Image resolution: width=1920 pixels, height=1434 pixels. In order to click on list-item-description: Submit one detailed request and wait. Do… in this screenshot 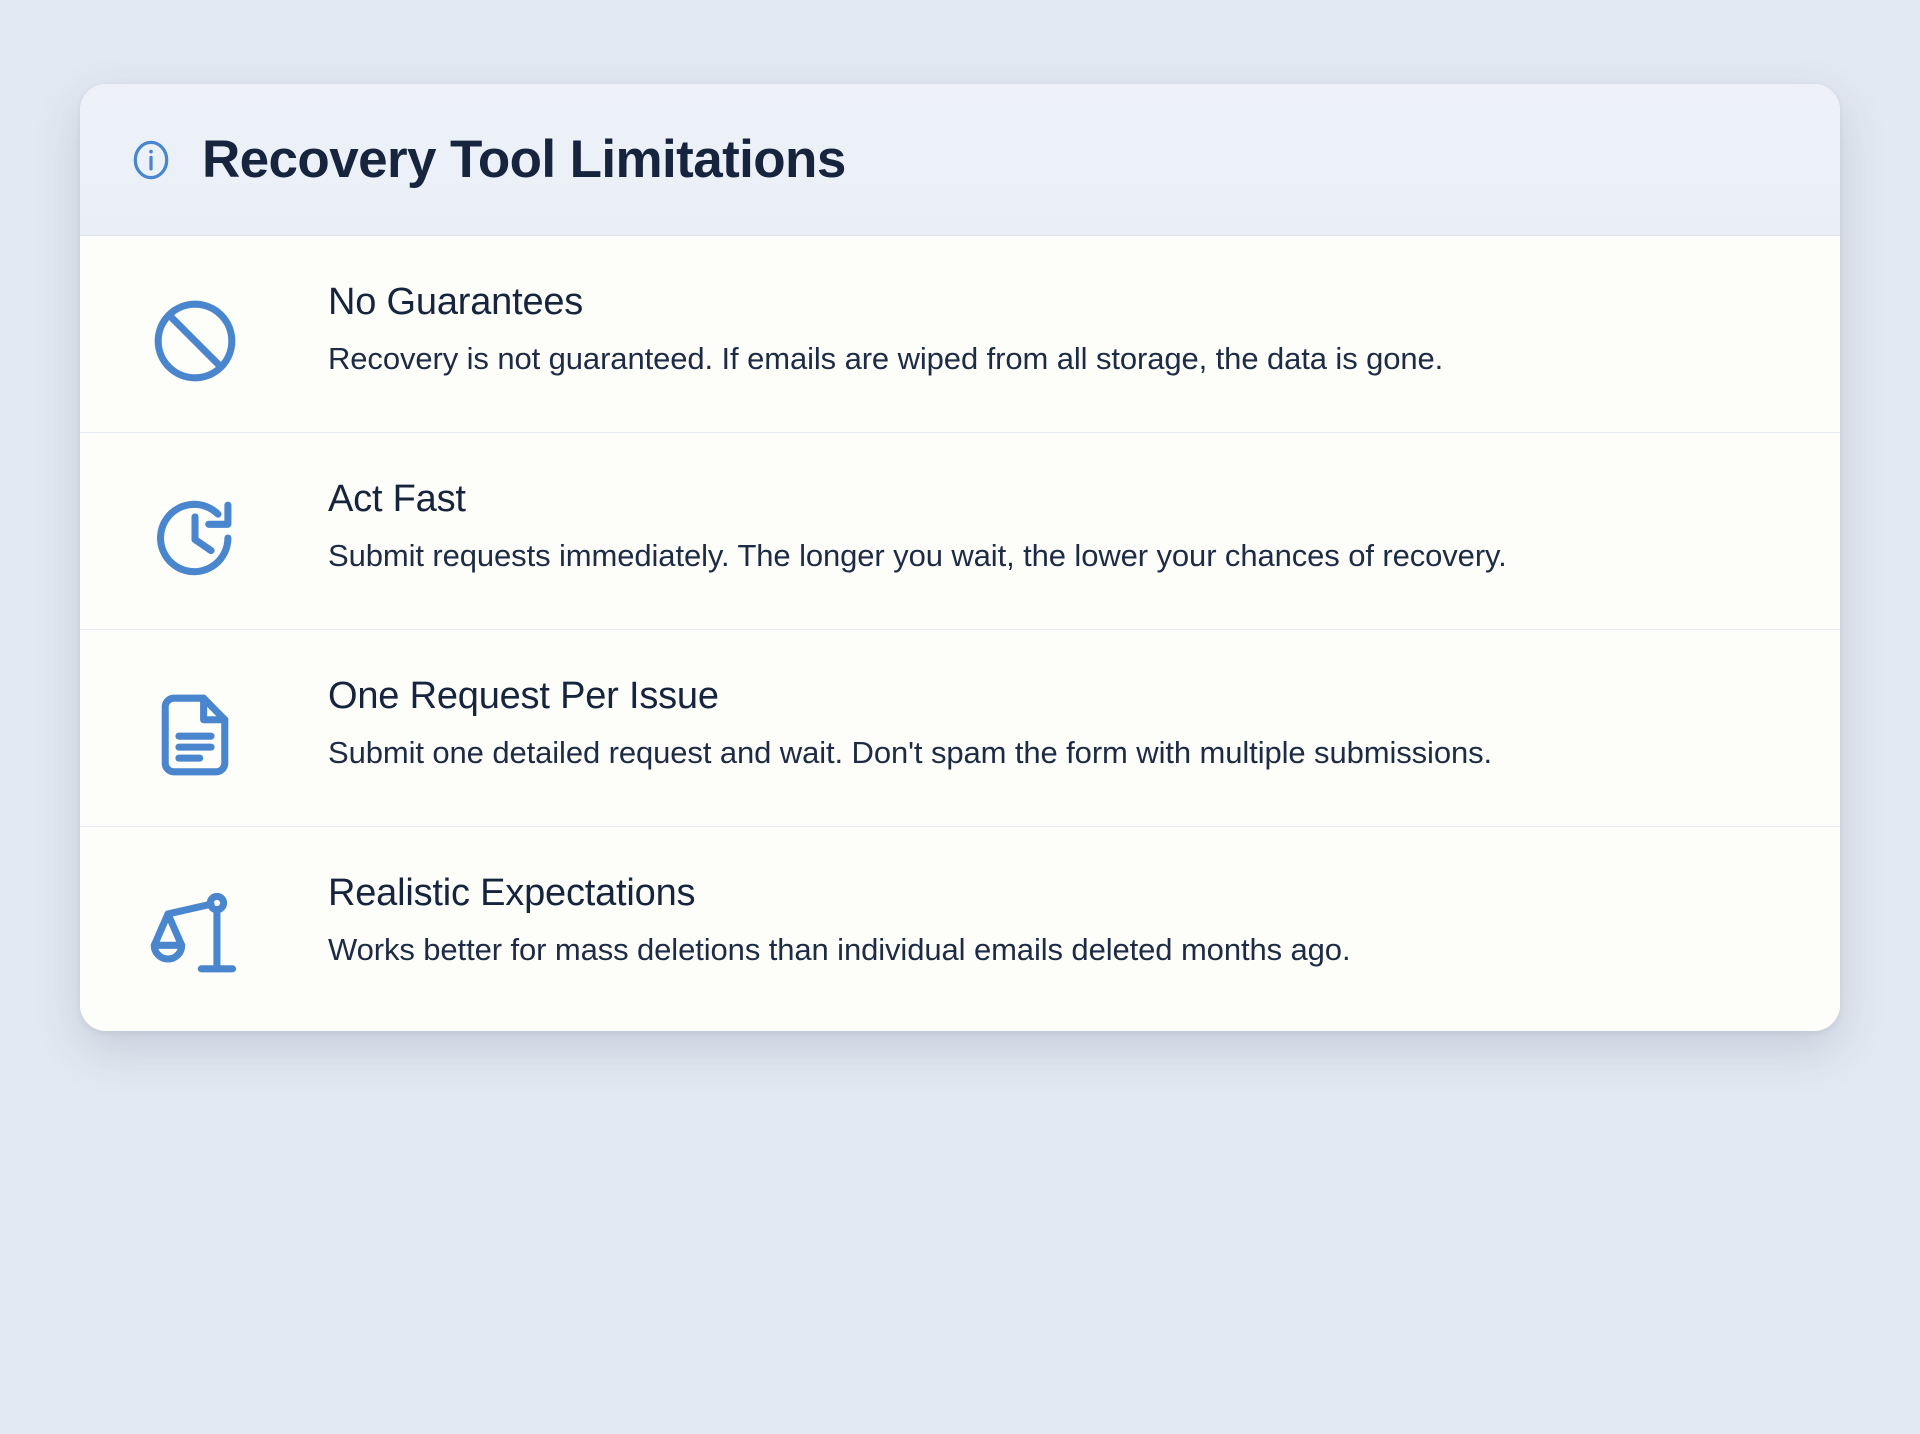, I will do `click(910, 752)`.